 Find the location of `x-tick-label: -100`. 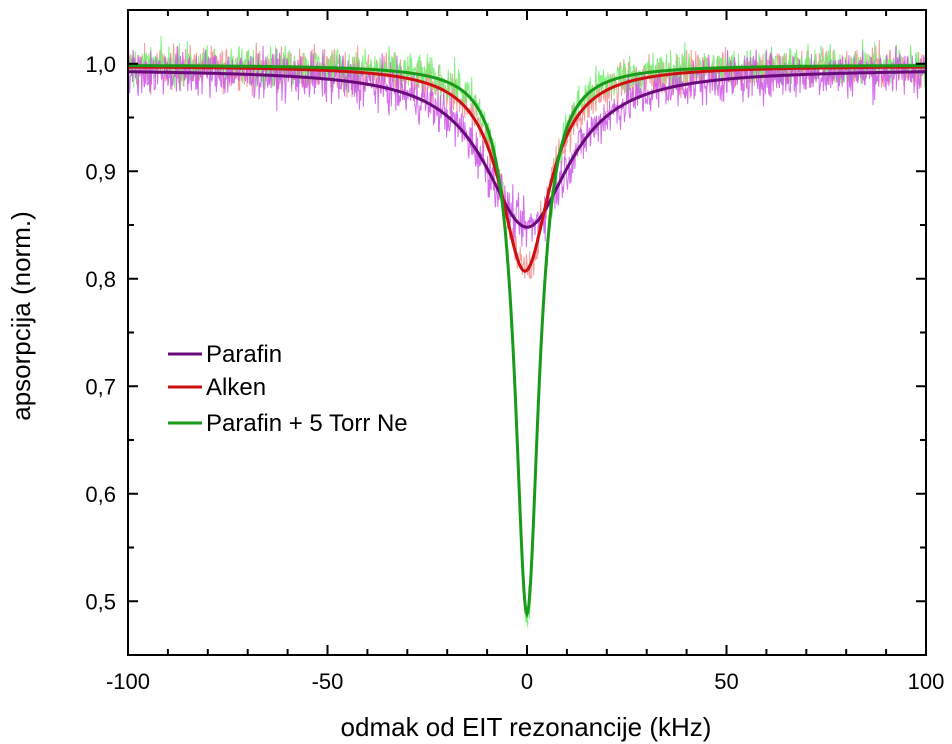

x-tick-label: -100 is located at coordinates (128, 681).